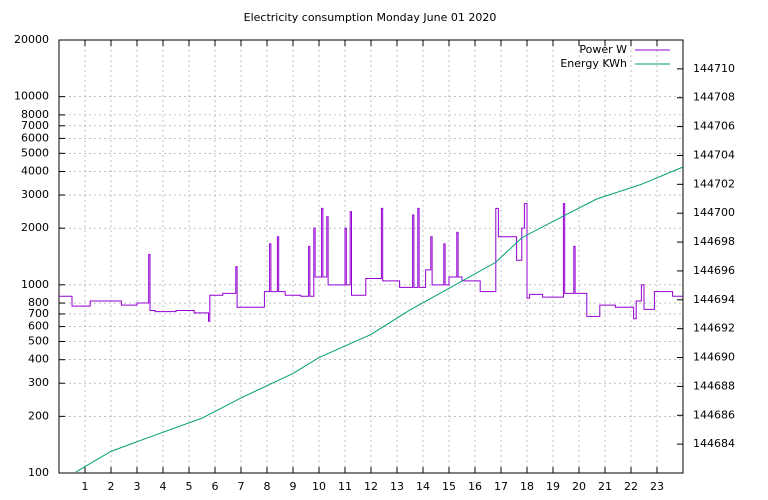  What do you see at coordinates (501, 486) in the screenshot?
I see `x-tick-label: 17` at bounding box center [501, 486].